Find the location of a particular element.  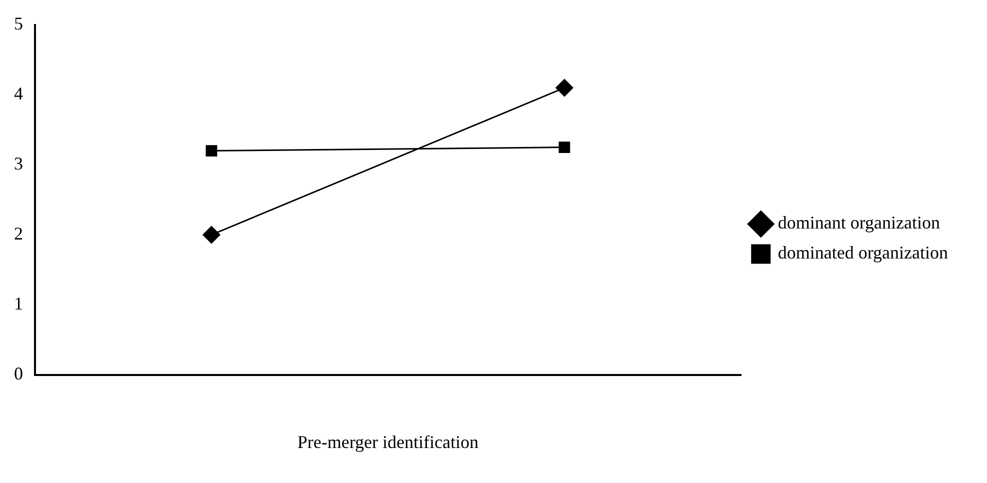

y-tick-label: 1 is located at coordinates (18, 304).